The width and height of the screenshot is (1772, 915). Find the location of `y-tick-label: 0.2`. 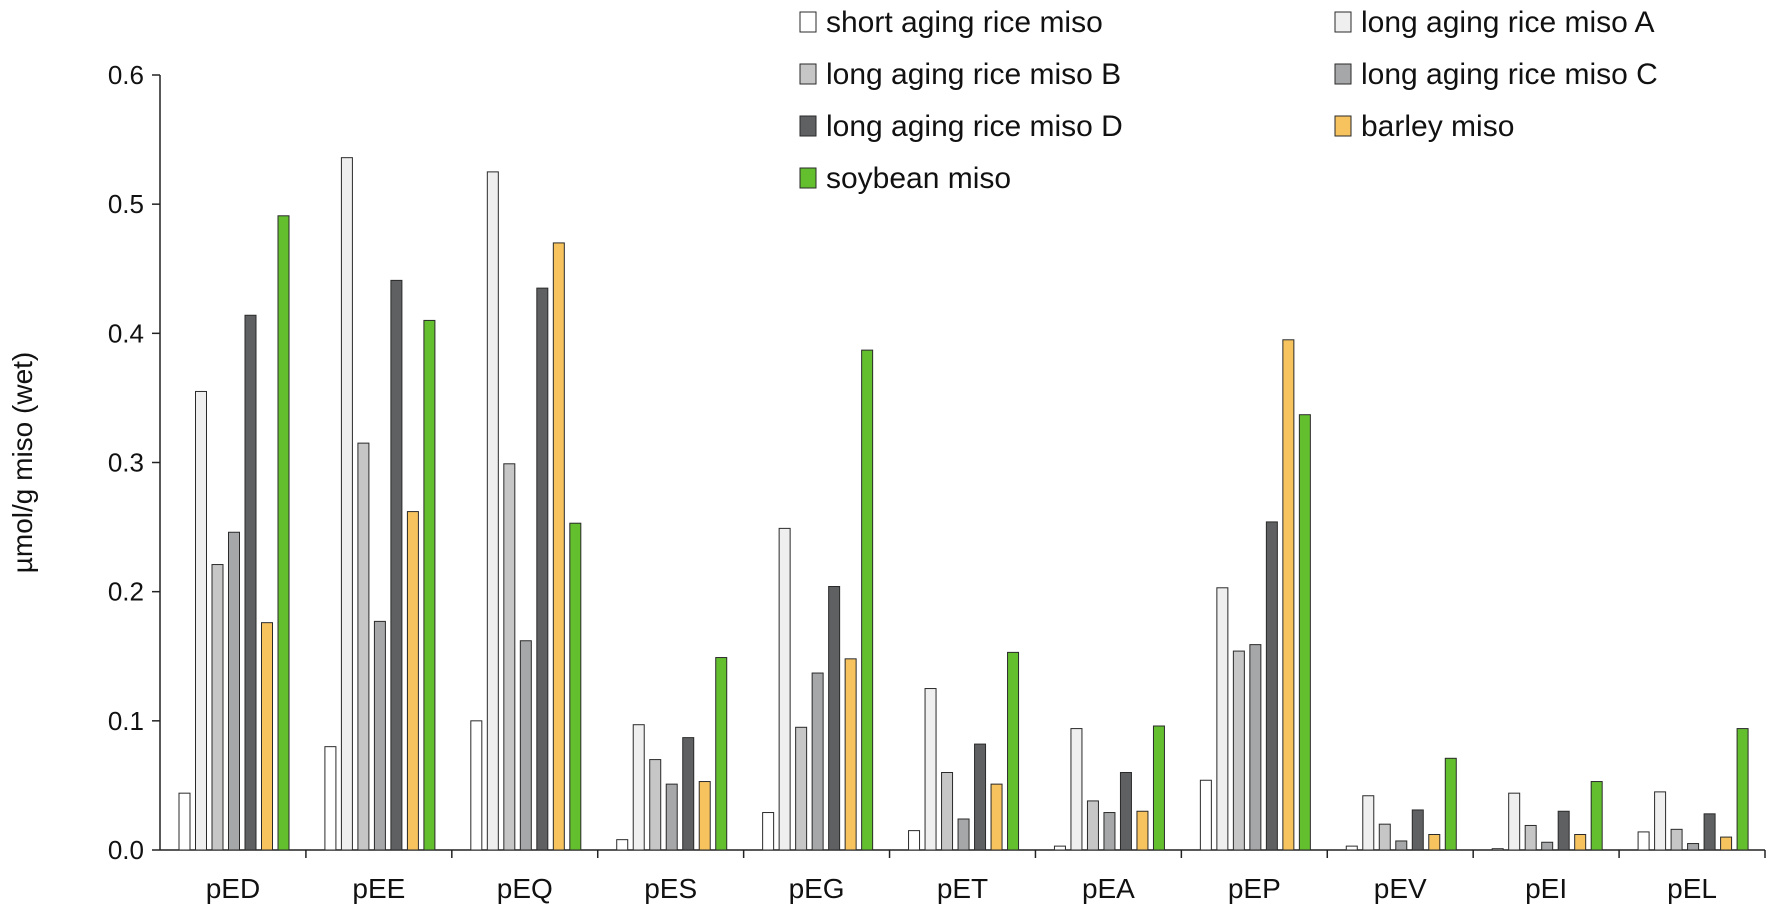

y-tick-label: 0.2 is located at coordinates (126, 592).